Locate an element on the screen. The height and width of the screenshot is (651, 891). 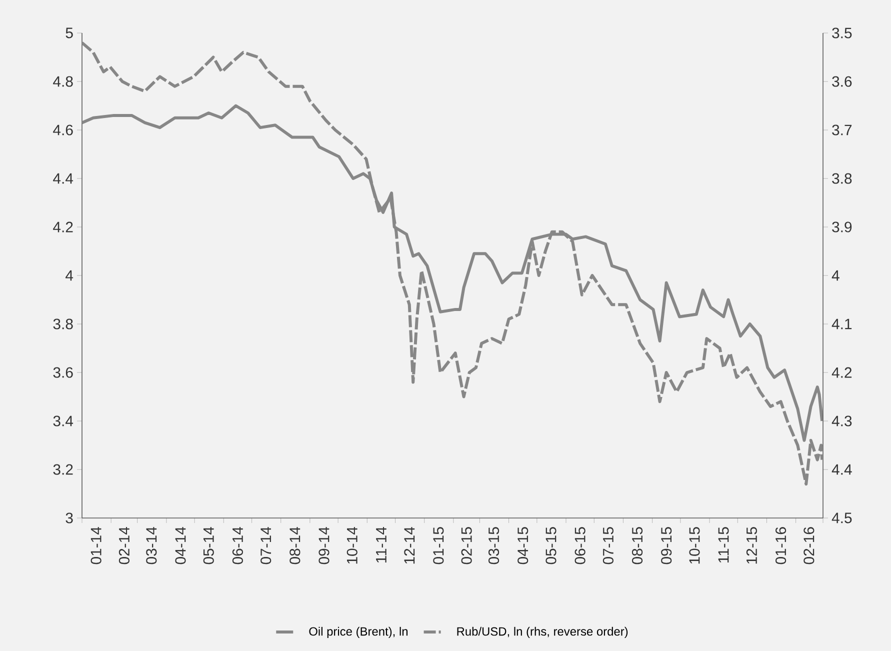
y-tick-label: 4.8 is located at coordinates (63, 81).